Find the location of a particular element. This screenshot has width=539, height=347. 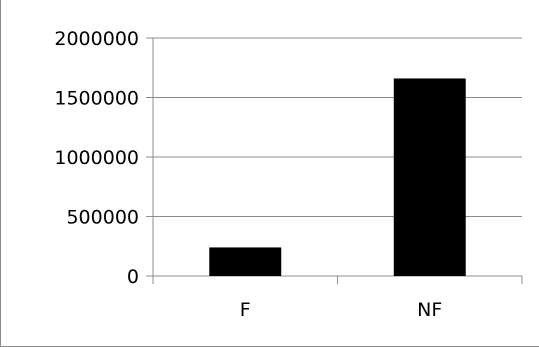

y-tick-label: 1500000 is located at coordinates (96, 99).